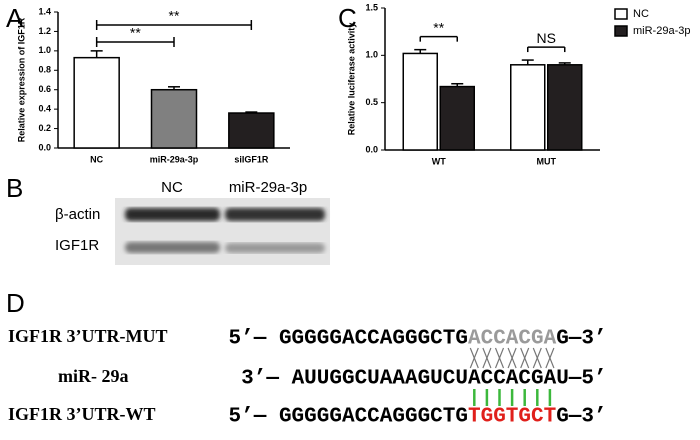 This screenshot has width=700, height=440. I want to click on y-tick-label: 0.2, so click(44, 128).